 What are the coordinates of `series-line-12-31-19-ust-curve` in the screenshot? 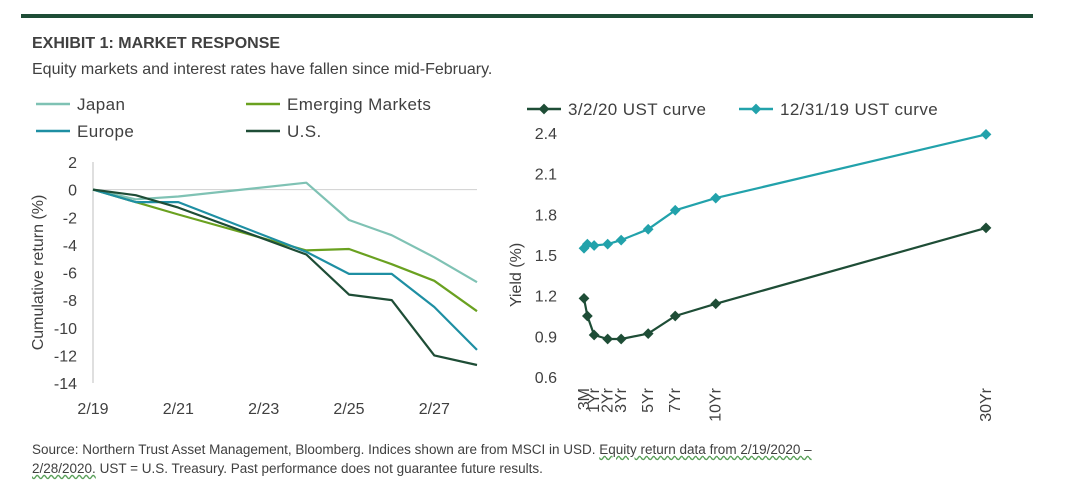 It's located at (785, 191).